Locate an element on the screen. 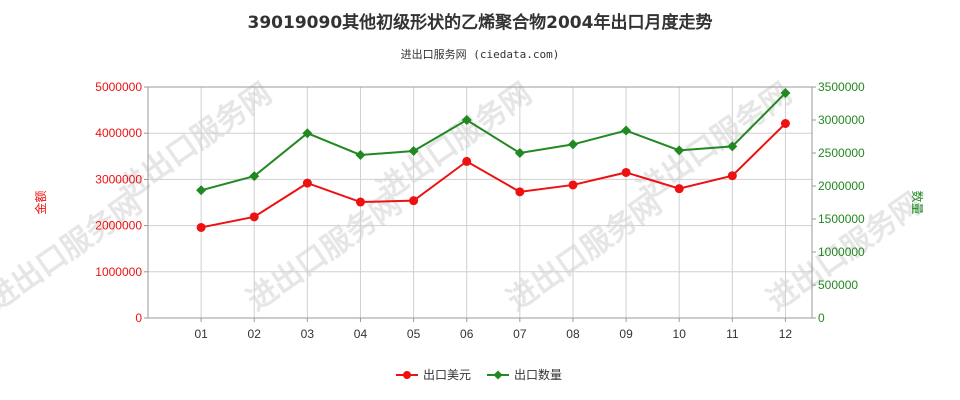 The image size is (960, 400). right-tick-label: 3500000 is located at coordinates (841, 87).